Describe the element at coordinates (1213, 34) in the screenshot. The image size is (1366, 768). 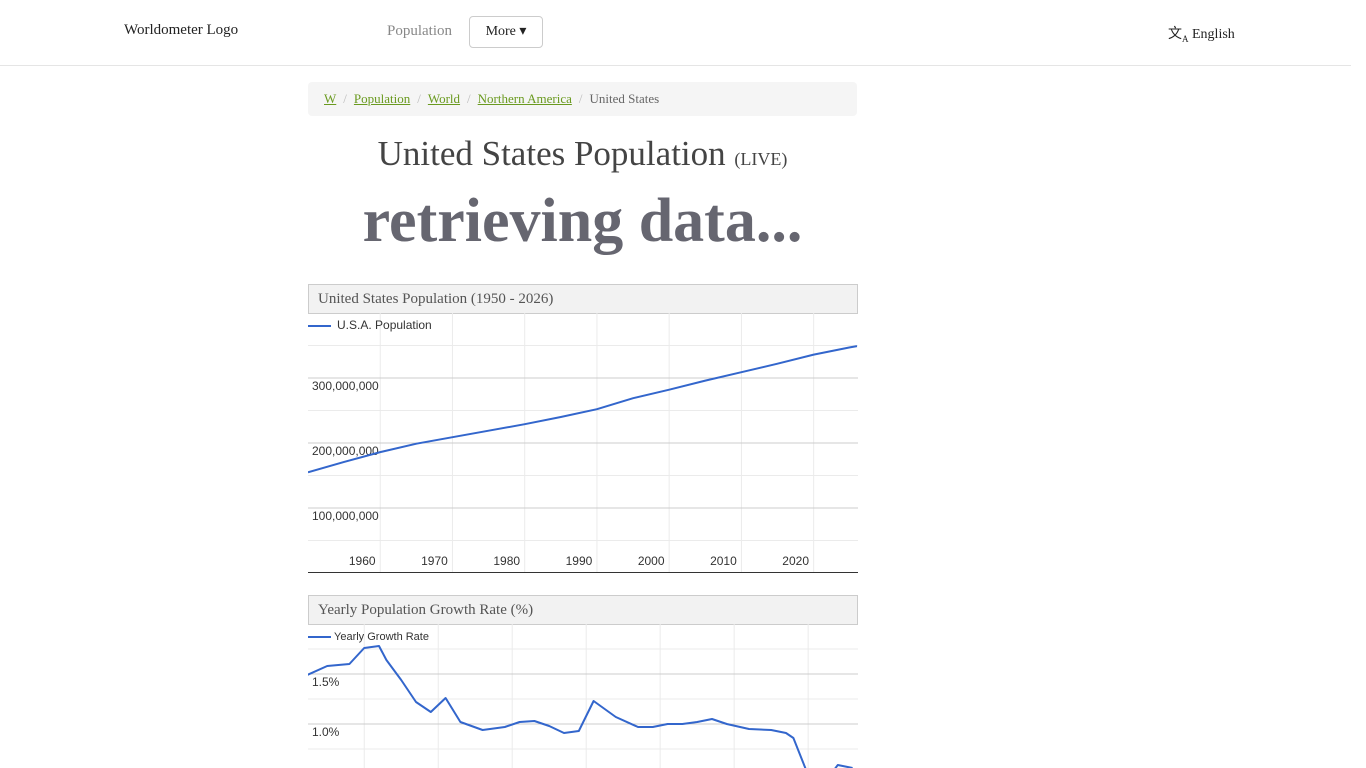
I see `language-label: English` at that location.